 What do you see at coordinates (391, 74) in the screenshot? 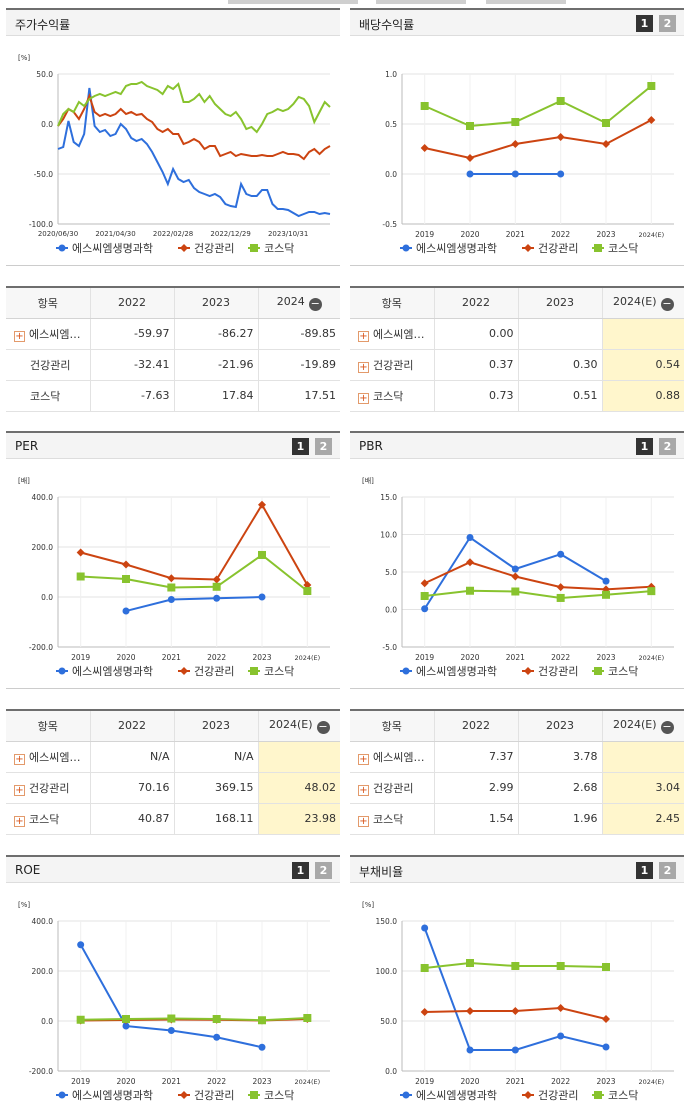
I see `y-tick-label: 1.0` at bounding box center [391, 74].